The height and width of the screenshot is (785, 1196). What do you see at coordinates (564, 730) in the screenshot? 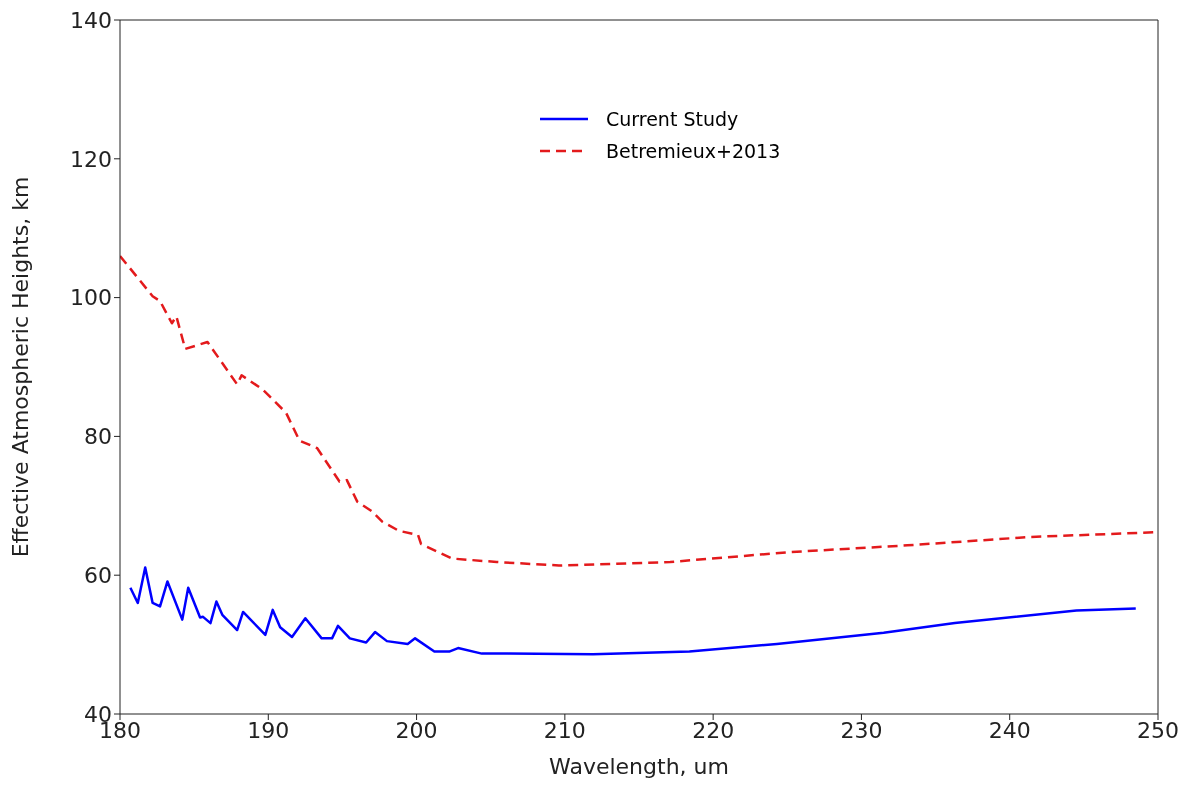
I see `x-tick-label: 210` at bounding box center [564, 730].